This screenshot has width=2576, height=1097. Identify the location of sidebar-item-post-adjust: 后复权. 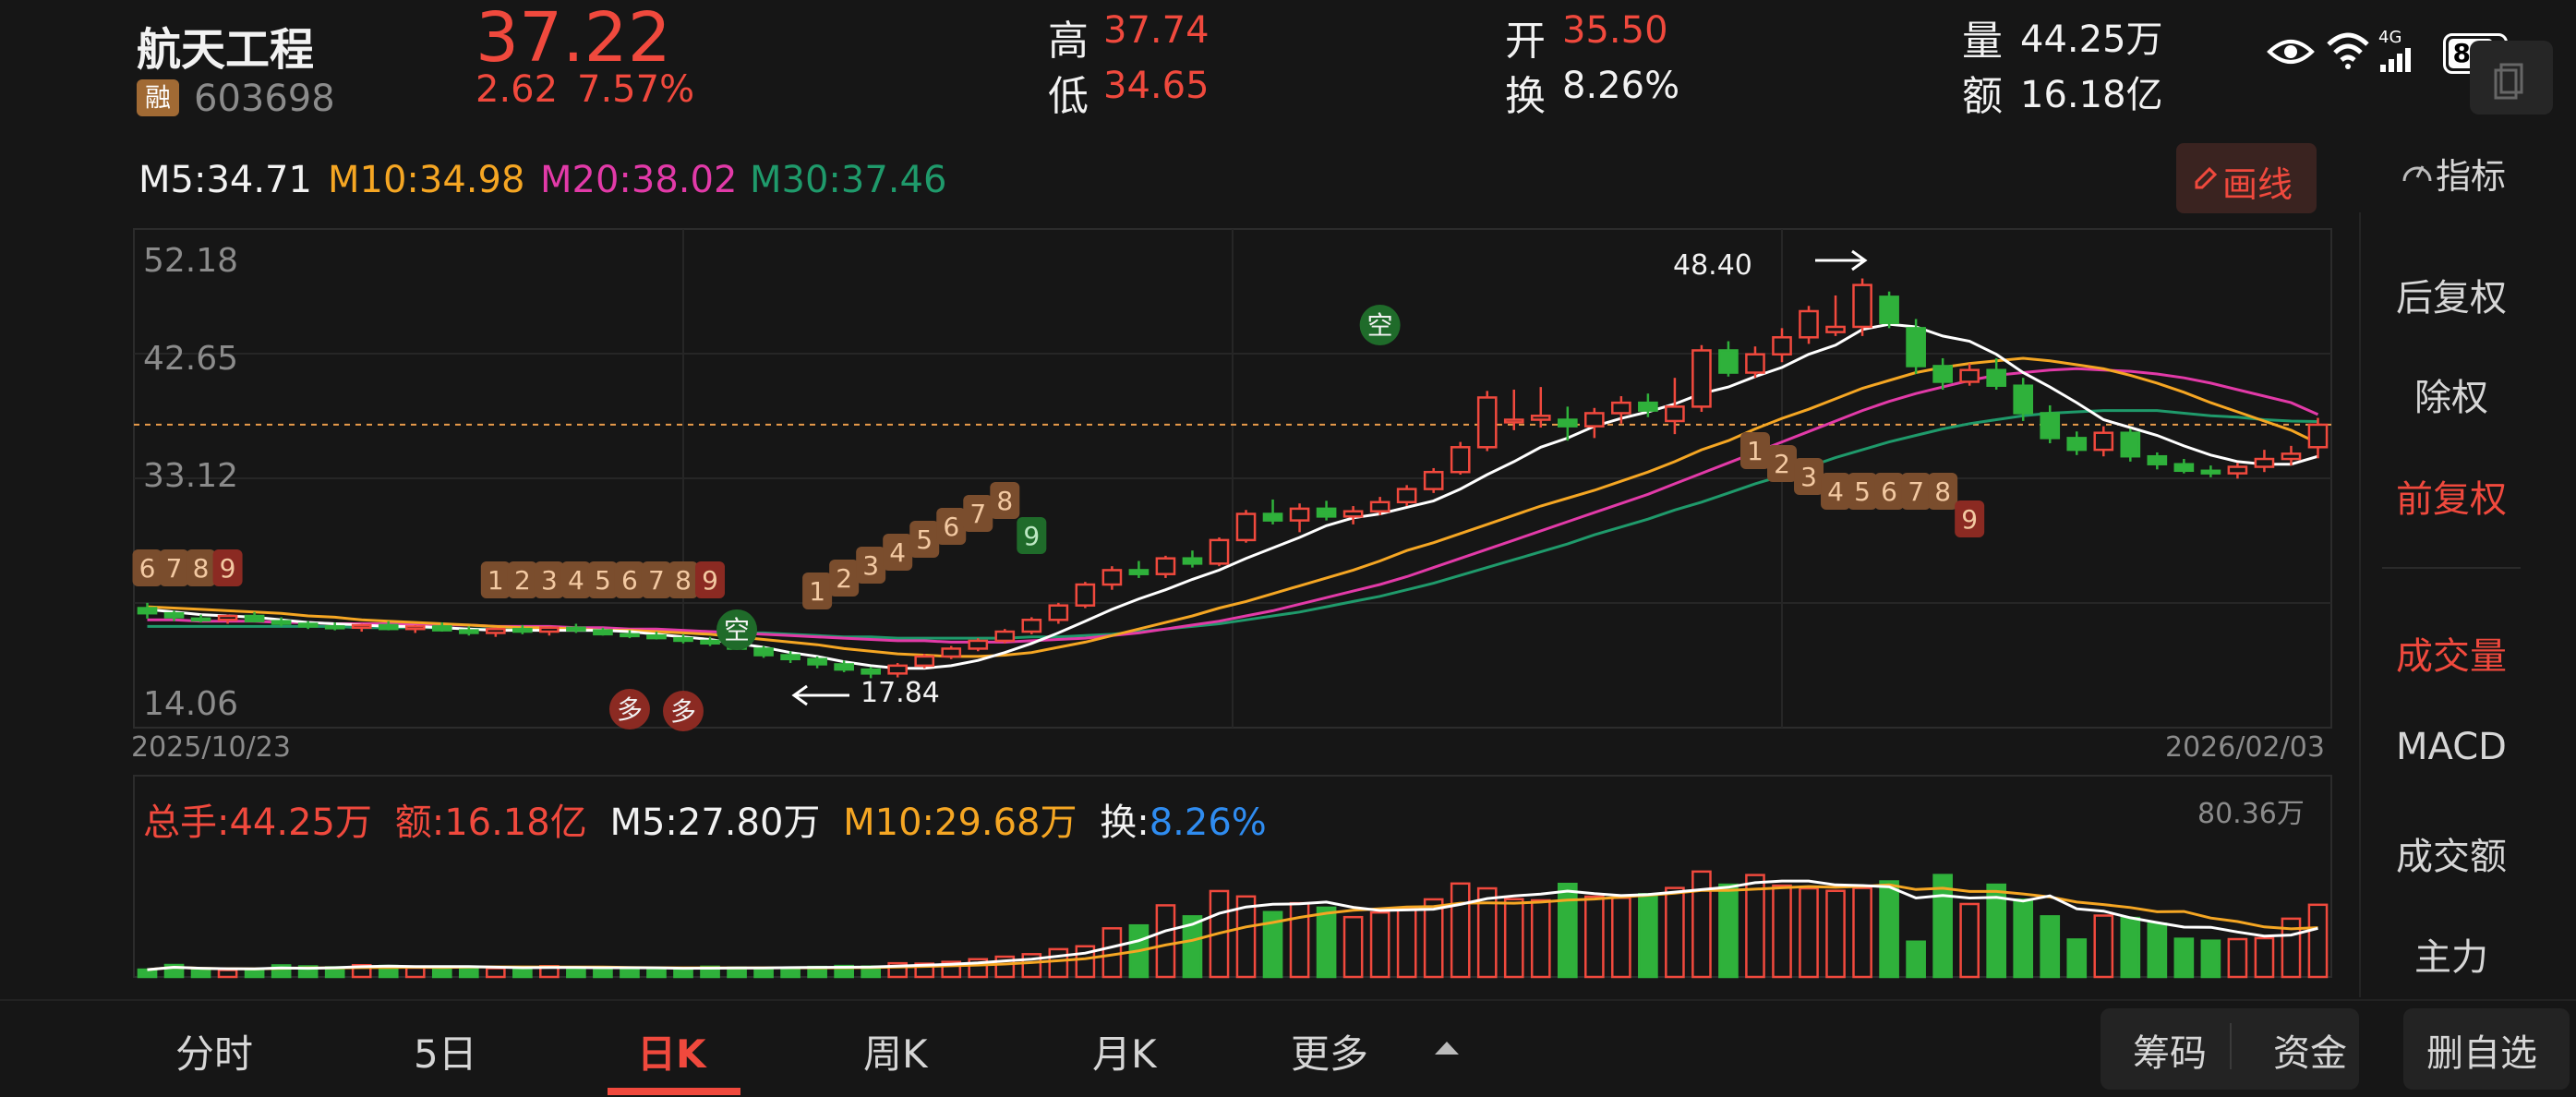
(2451, 298).